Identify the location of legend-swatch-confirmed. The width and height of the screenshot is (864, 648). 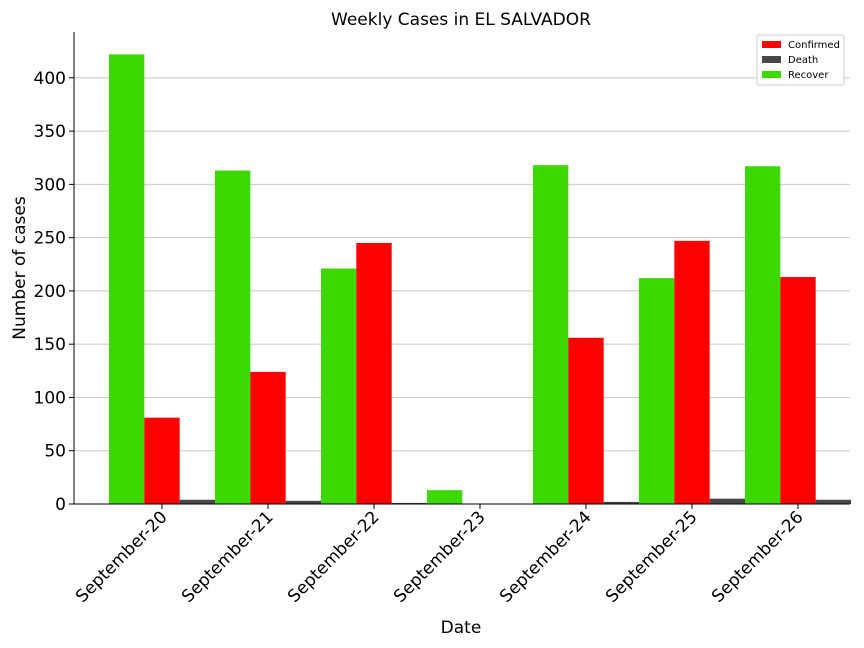
(771, 44).